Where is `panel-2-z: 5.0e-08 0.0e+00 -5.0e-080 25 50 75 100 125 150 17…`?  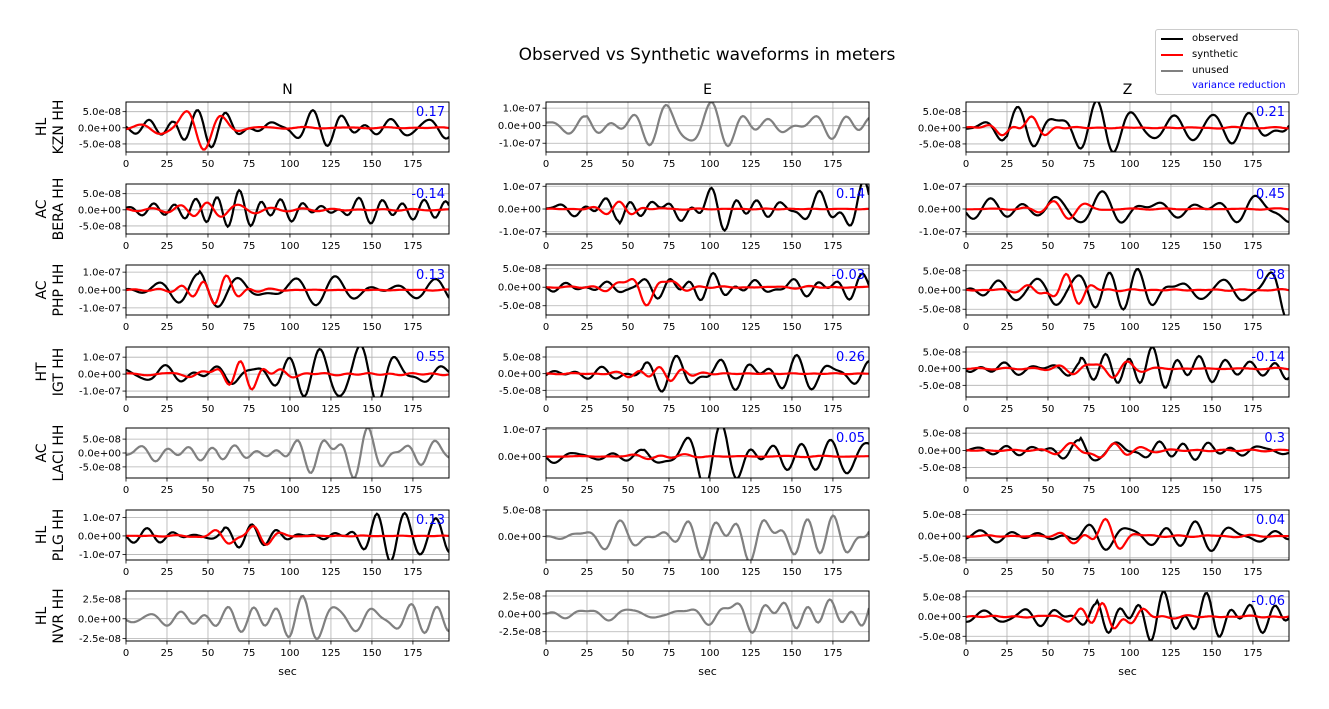 panel-2-z: 5.0e-08 0.0e+00 -5.0e-080 25 50 75 100 125 150 17… is located at coordinates (1104, 298).